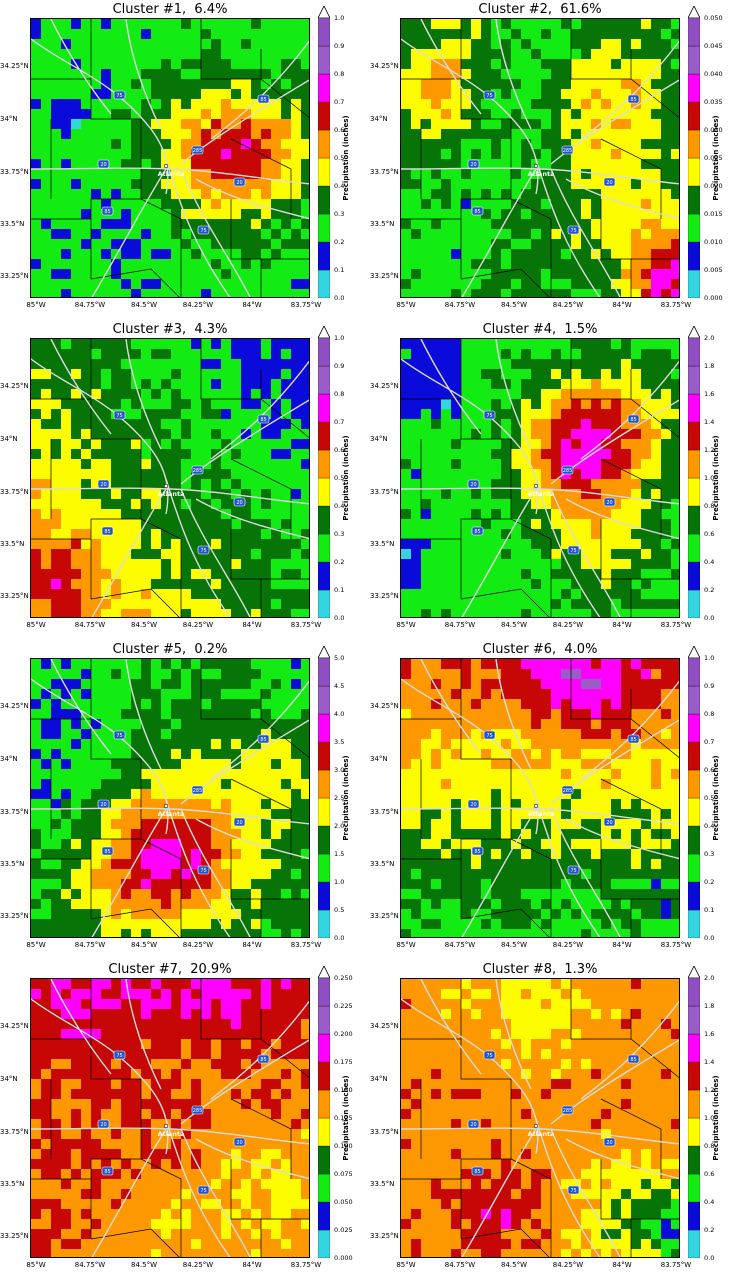 This screenshot has height=1280, width=740. What do you see at coordinates (324, 228) in the screenshot?
I see `colorbar-segment` at bounding box center [324, 228].